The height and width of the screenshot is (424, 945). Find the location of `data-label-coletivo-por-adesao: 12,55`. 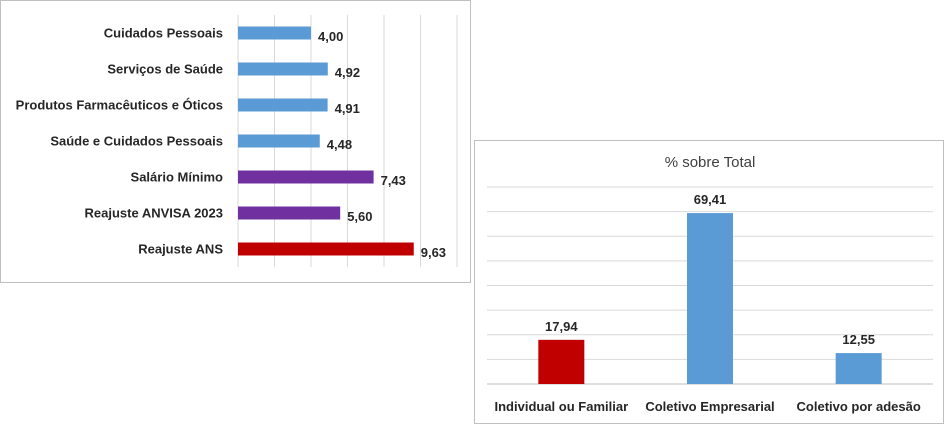

data-label-coletivo-por-adesao: 12,55 is located at coordinates (858, 339).